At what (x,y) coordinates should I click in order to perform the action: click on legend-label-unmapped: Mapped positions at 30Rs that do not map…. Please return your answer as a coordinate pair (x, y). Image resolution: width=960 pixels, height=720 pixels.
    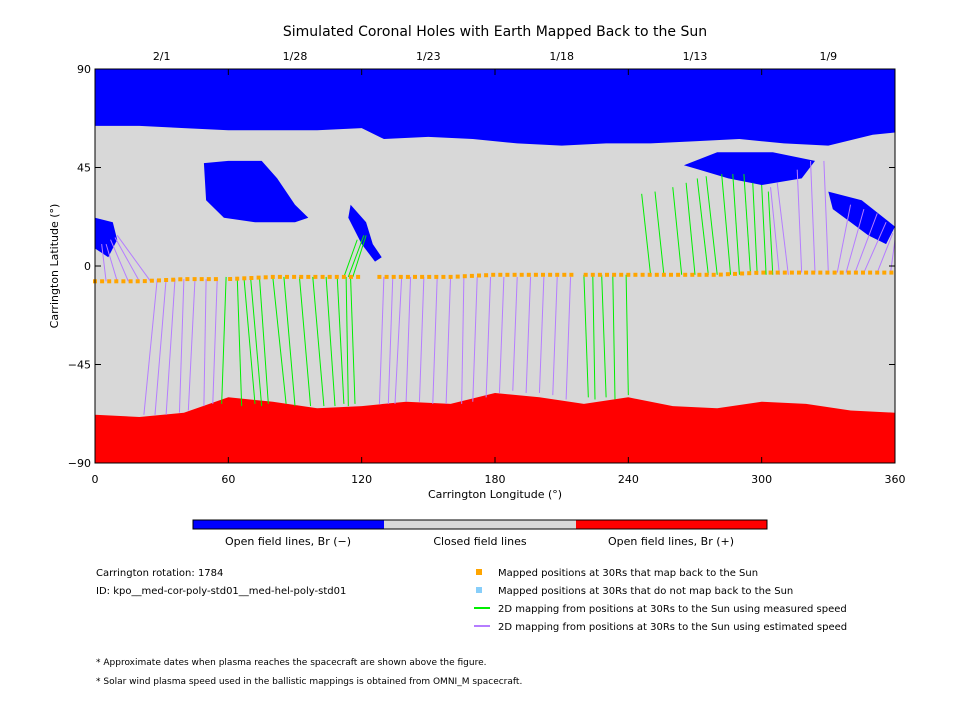
    Looking at the image, I should click on (645, 591).